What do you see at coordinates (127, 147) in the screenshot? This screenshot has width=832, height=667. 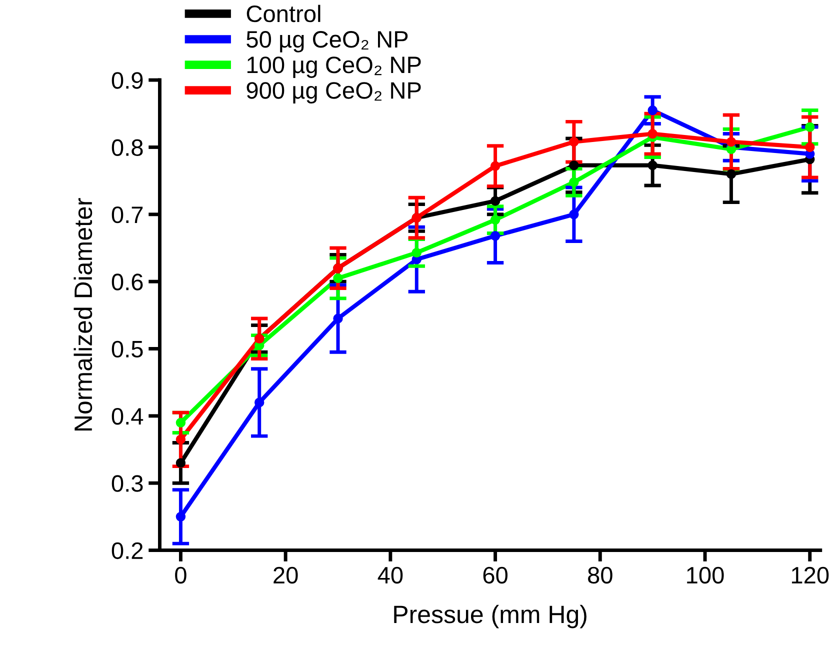 I see `y-tick-label: 0.8` at bounding box center [127, 147].